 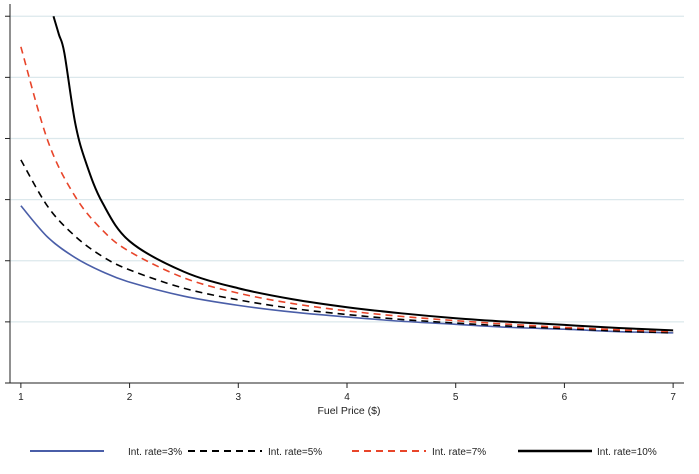 I want to click on legend-label-3: Int. rate=7%, so click(x=459, y=452).